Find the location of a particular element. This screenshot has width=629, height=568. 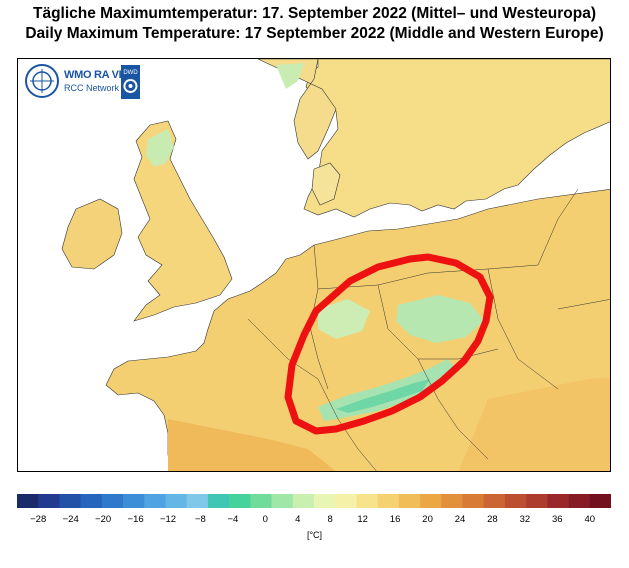

colorbar-boxes is located at coordinates (314, 501).